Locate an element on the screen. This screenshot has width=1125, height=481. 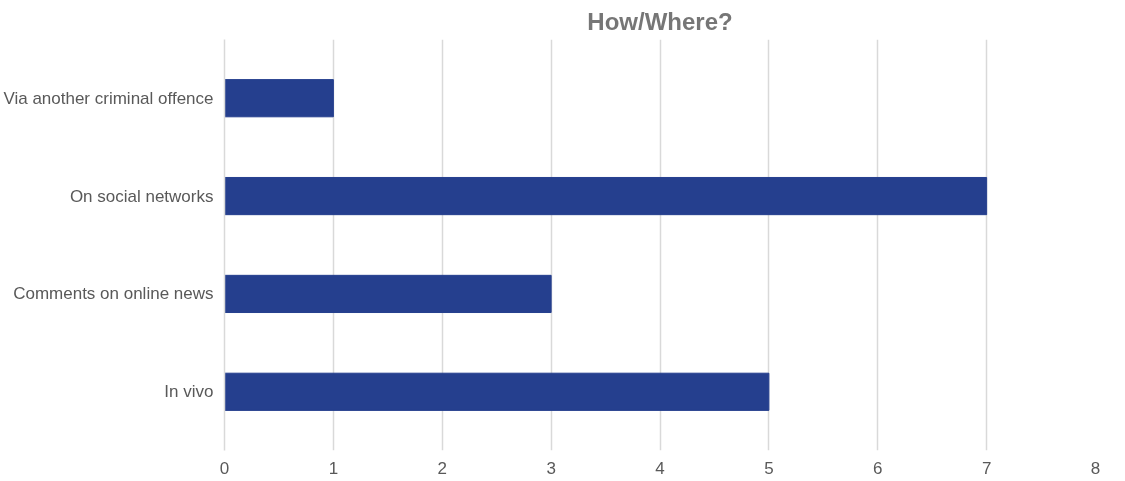
x-tick-label: 5 is located at coordinates (769, 468).